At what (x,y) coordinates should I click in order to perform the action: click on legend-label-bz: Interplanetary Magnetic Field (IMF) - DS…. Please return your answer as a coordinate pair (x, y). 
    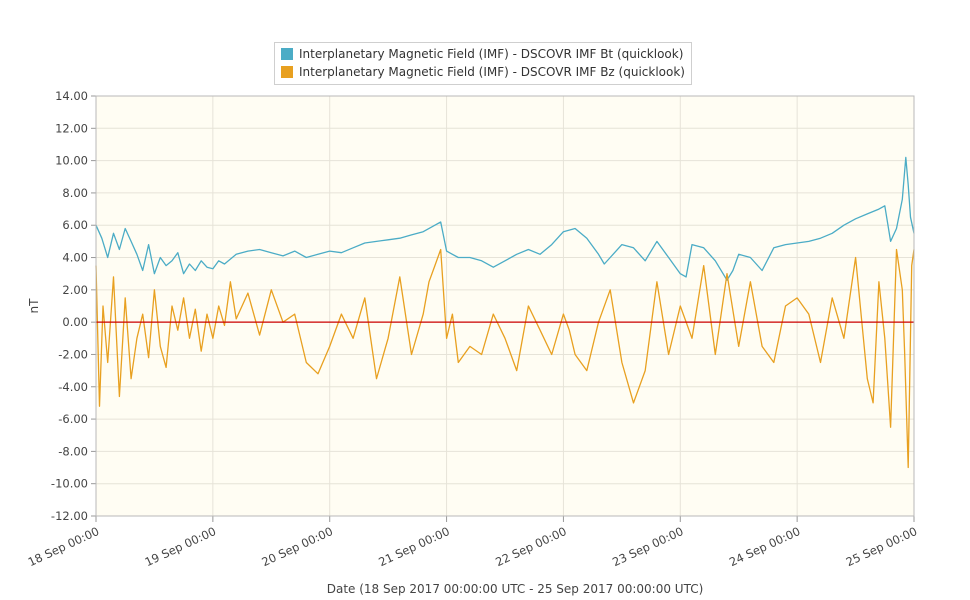
    Looking at the image, I should click on (492, 72).